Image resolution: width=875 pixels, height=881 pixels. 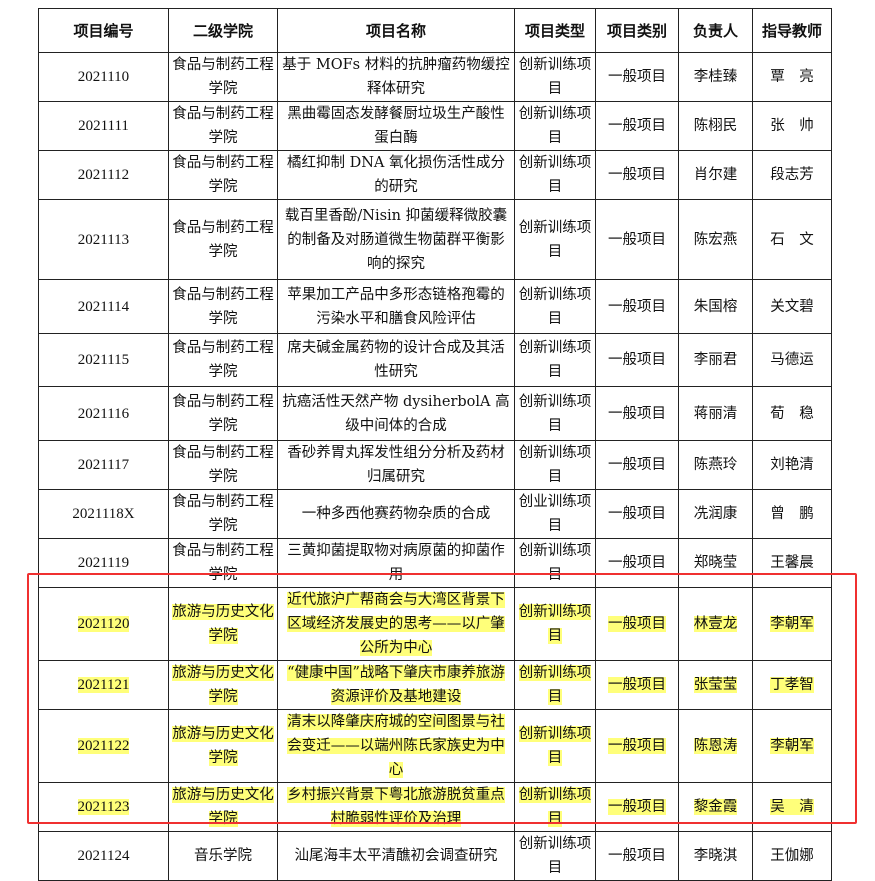 I want to click on cell-type: 创业训练项目, so click(x=555, y=514).